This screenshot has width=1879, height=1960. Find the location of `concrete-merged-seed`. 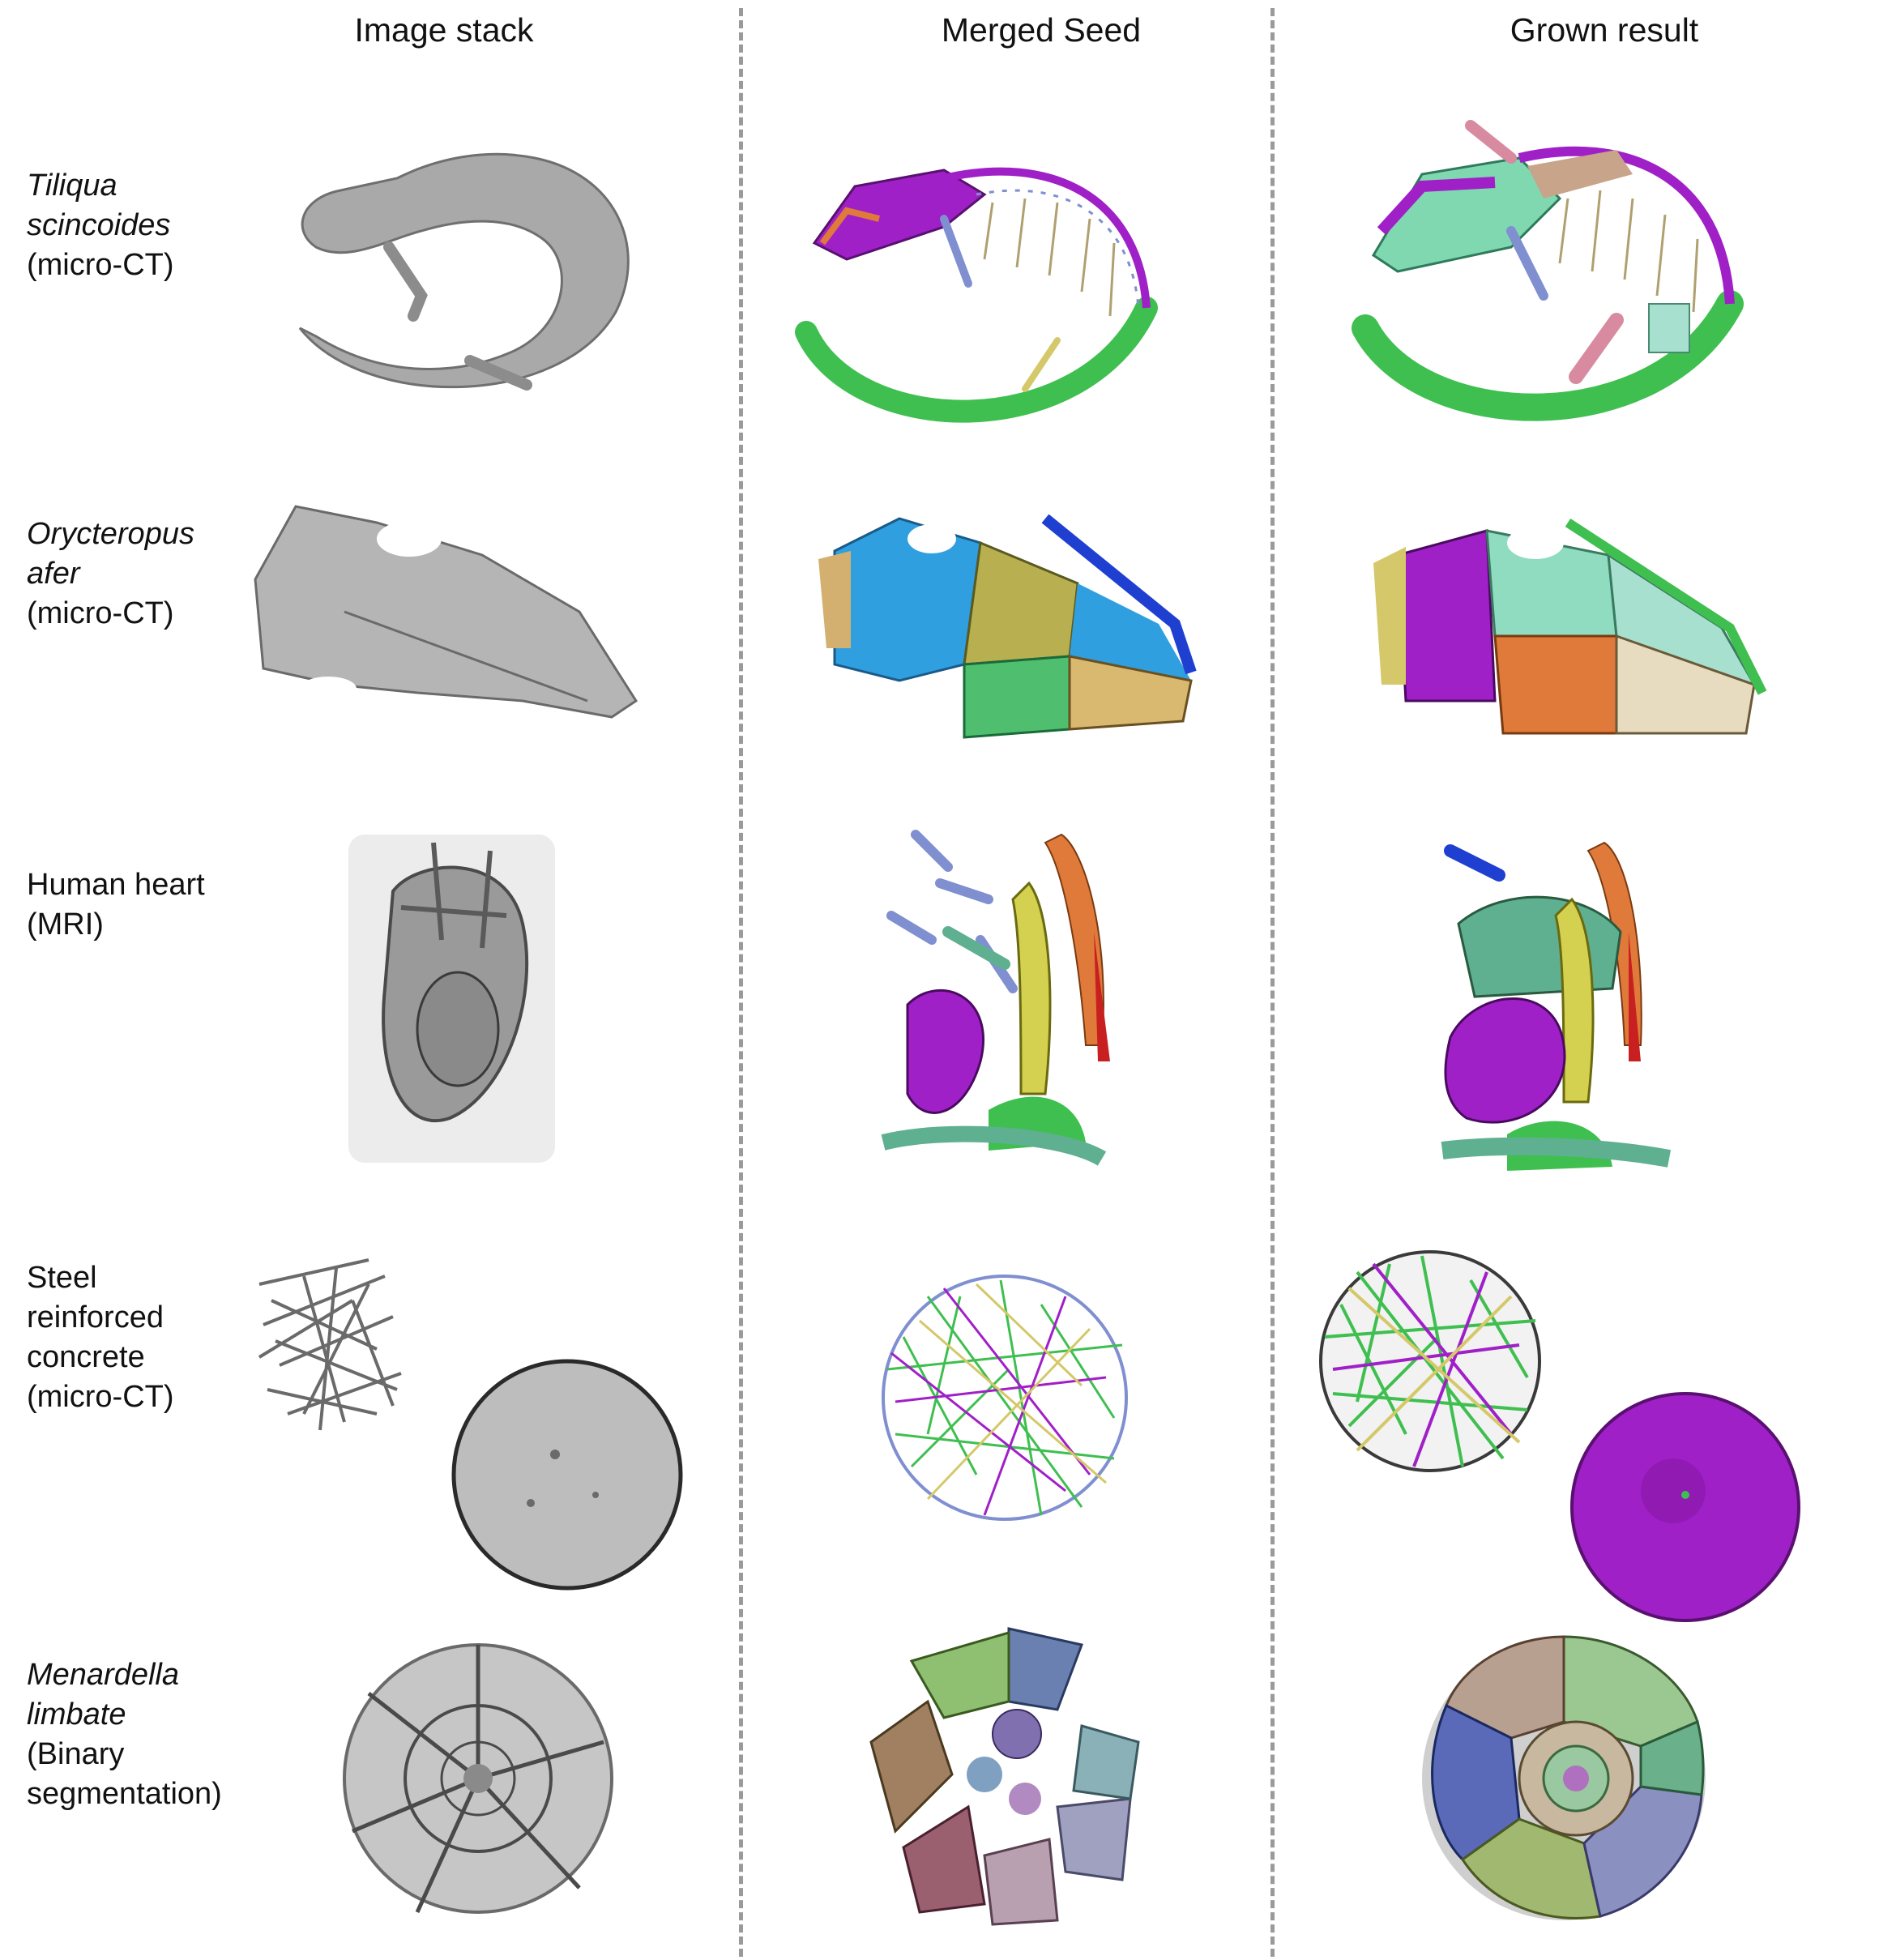

concrete-merged-seed is located at coordinates (1004, 1397).